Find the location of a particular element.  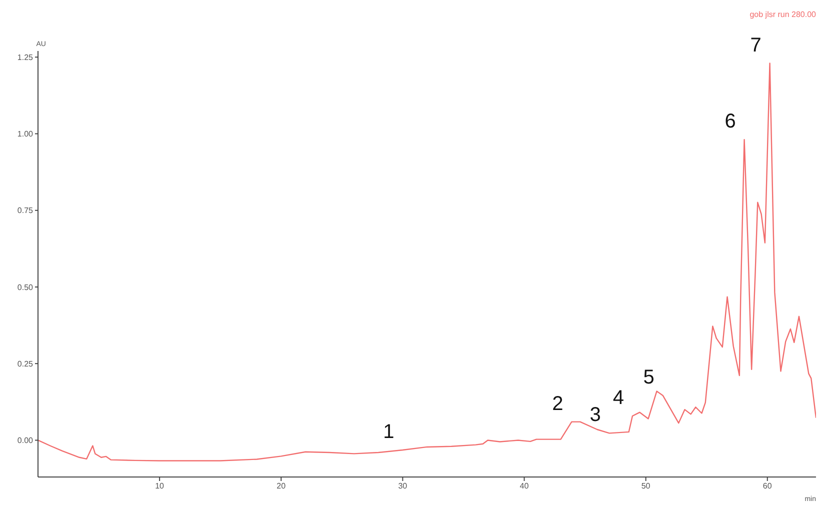

x-tick-label: 10 is located at coordinates (160, 486).